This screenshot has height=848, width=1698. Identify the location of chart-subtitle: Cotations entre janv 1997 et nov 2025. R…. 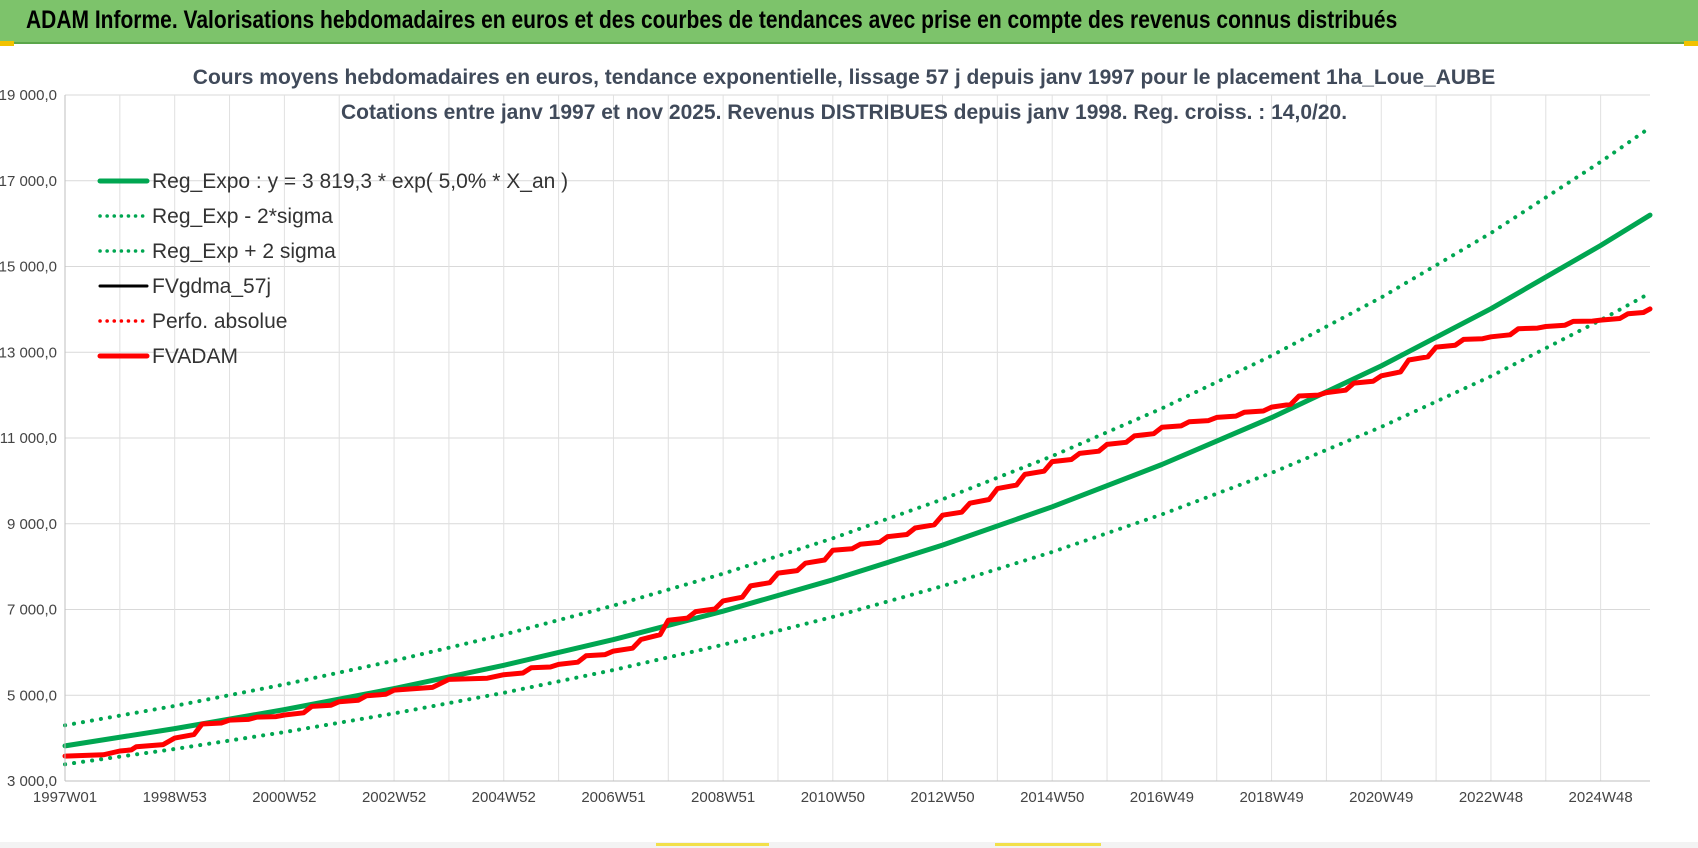
(844, 112).